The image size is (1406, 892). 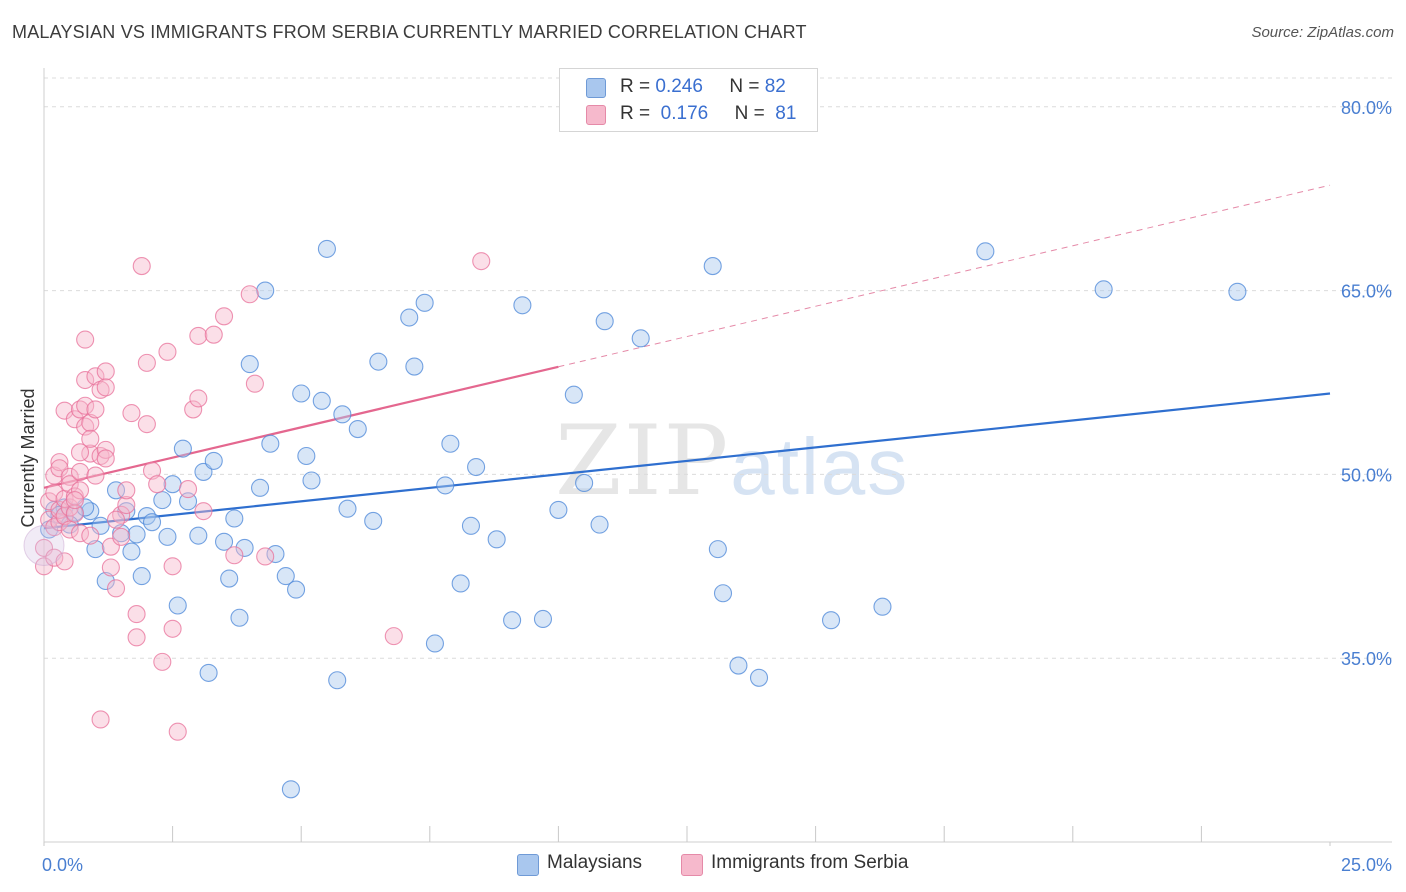 I want to click on legend-text-malaysians: R = 0.246 N = 82, so click(x=703, y=87).